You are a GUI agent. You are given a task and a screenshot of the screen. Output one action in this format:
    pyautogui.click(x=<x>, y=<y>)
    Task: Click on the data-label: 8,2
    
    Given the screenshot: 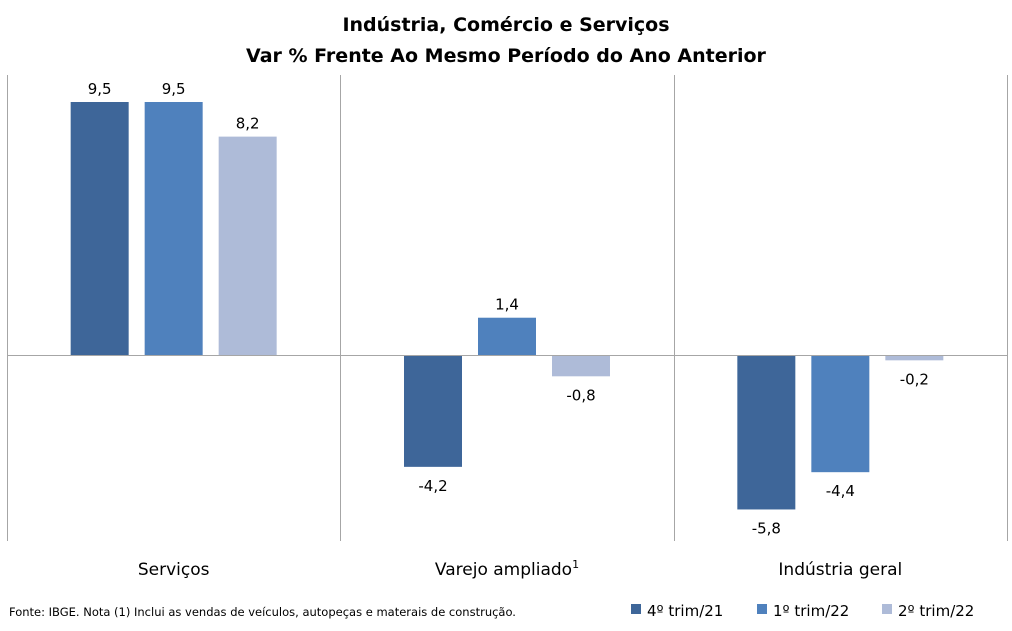 What is the action you would take?
    pyautogui.click(x=248, y=124)
    